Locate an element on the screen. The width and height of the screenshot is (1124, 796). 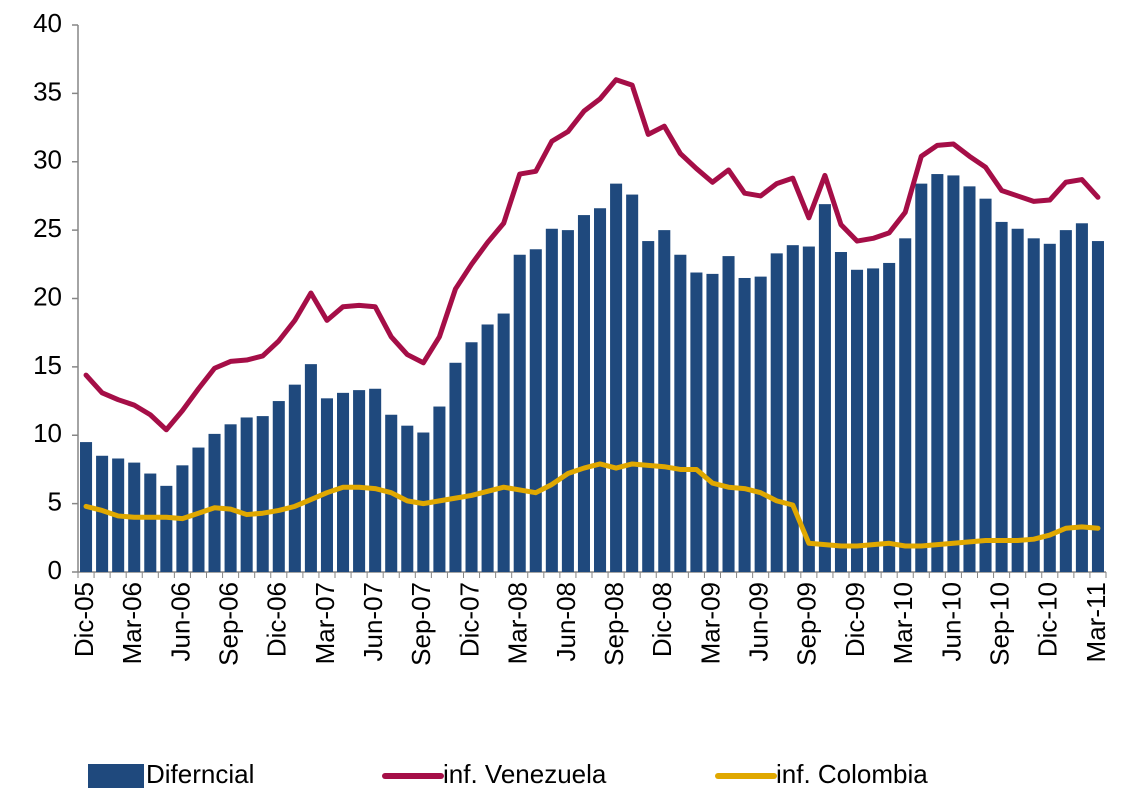
line is located at coordinates (592, 505).